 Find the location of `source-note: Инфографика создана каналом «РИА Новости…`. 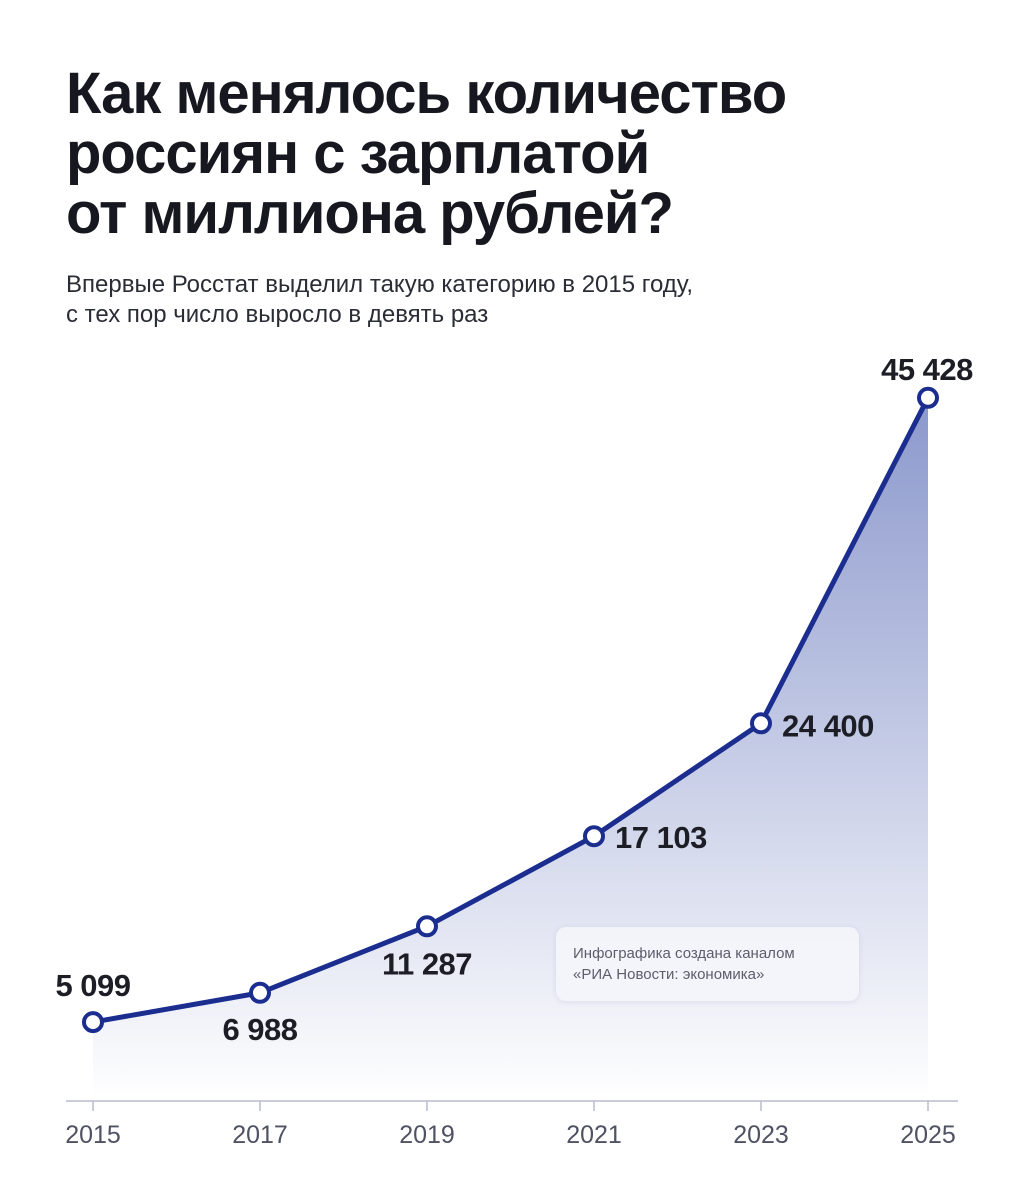

source-note: Инфографика создана каналом «РИА Новости… is located at coordinates (707, 964).